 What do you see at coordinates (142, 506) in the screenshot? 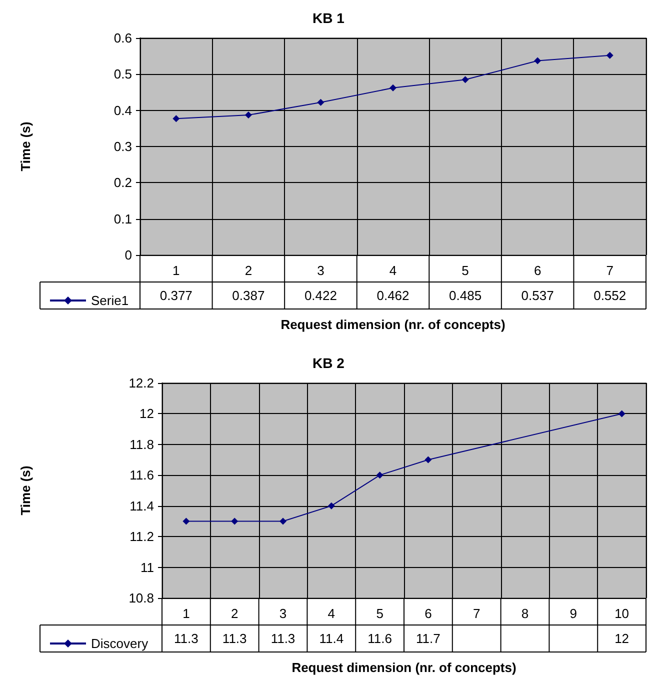
I see `y-tick-label: 11.4` at bounding box center [142, 506].